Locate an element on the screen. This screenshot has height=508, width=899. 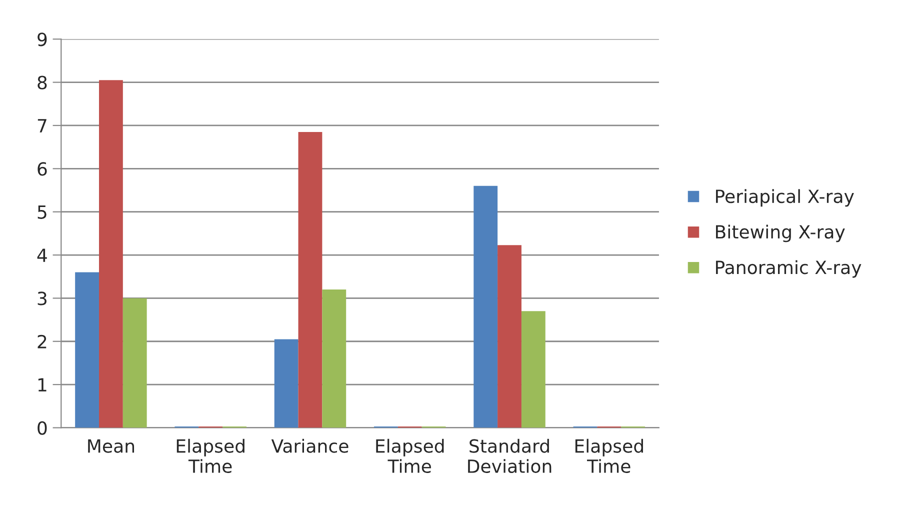
x-tick-label: Variance is located at coordinates (309, 445).